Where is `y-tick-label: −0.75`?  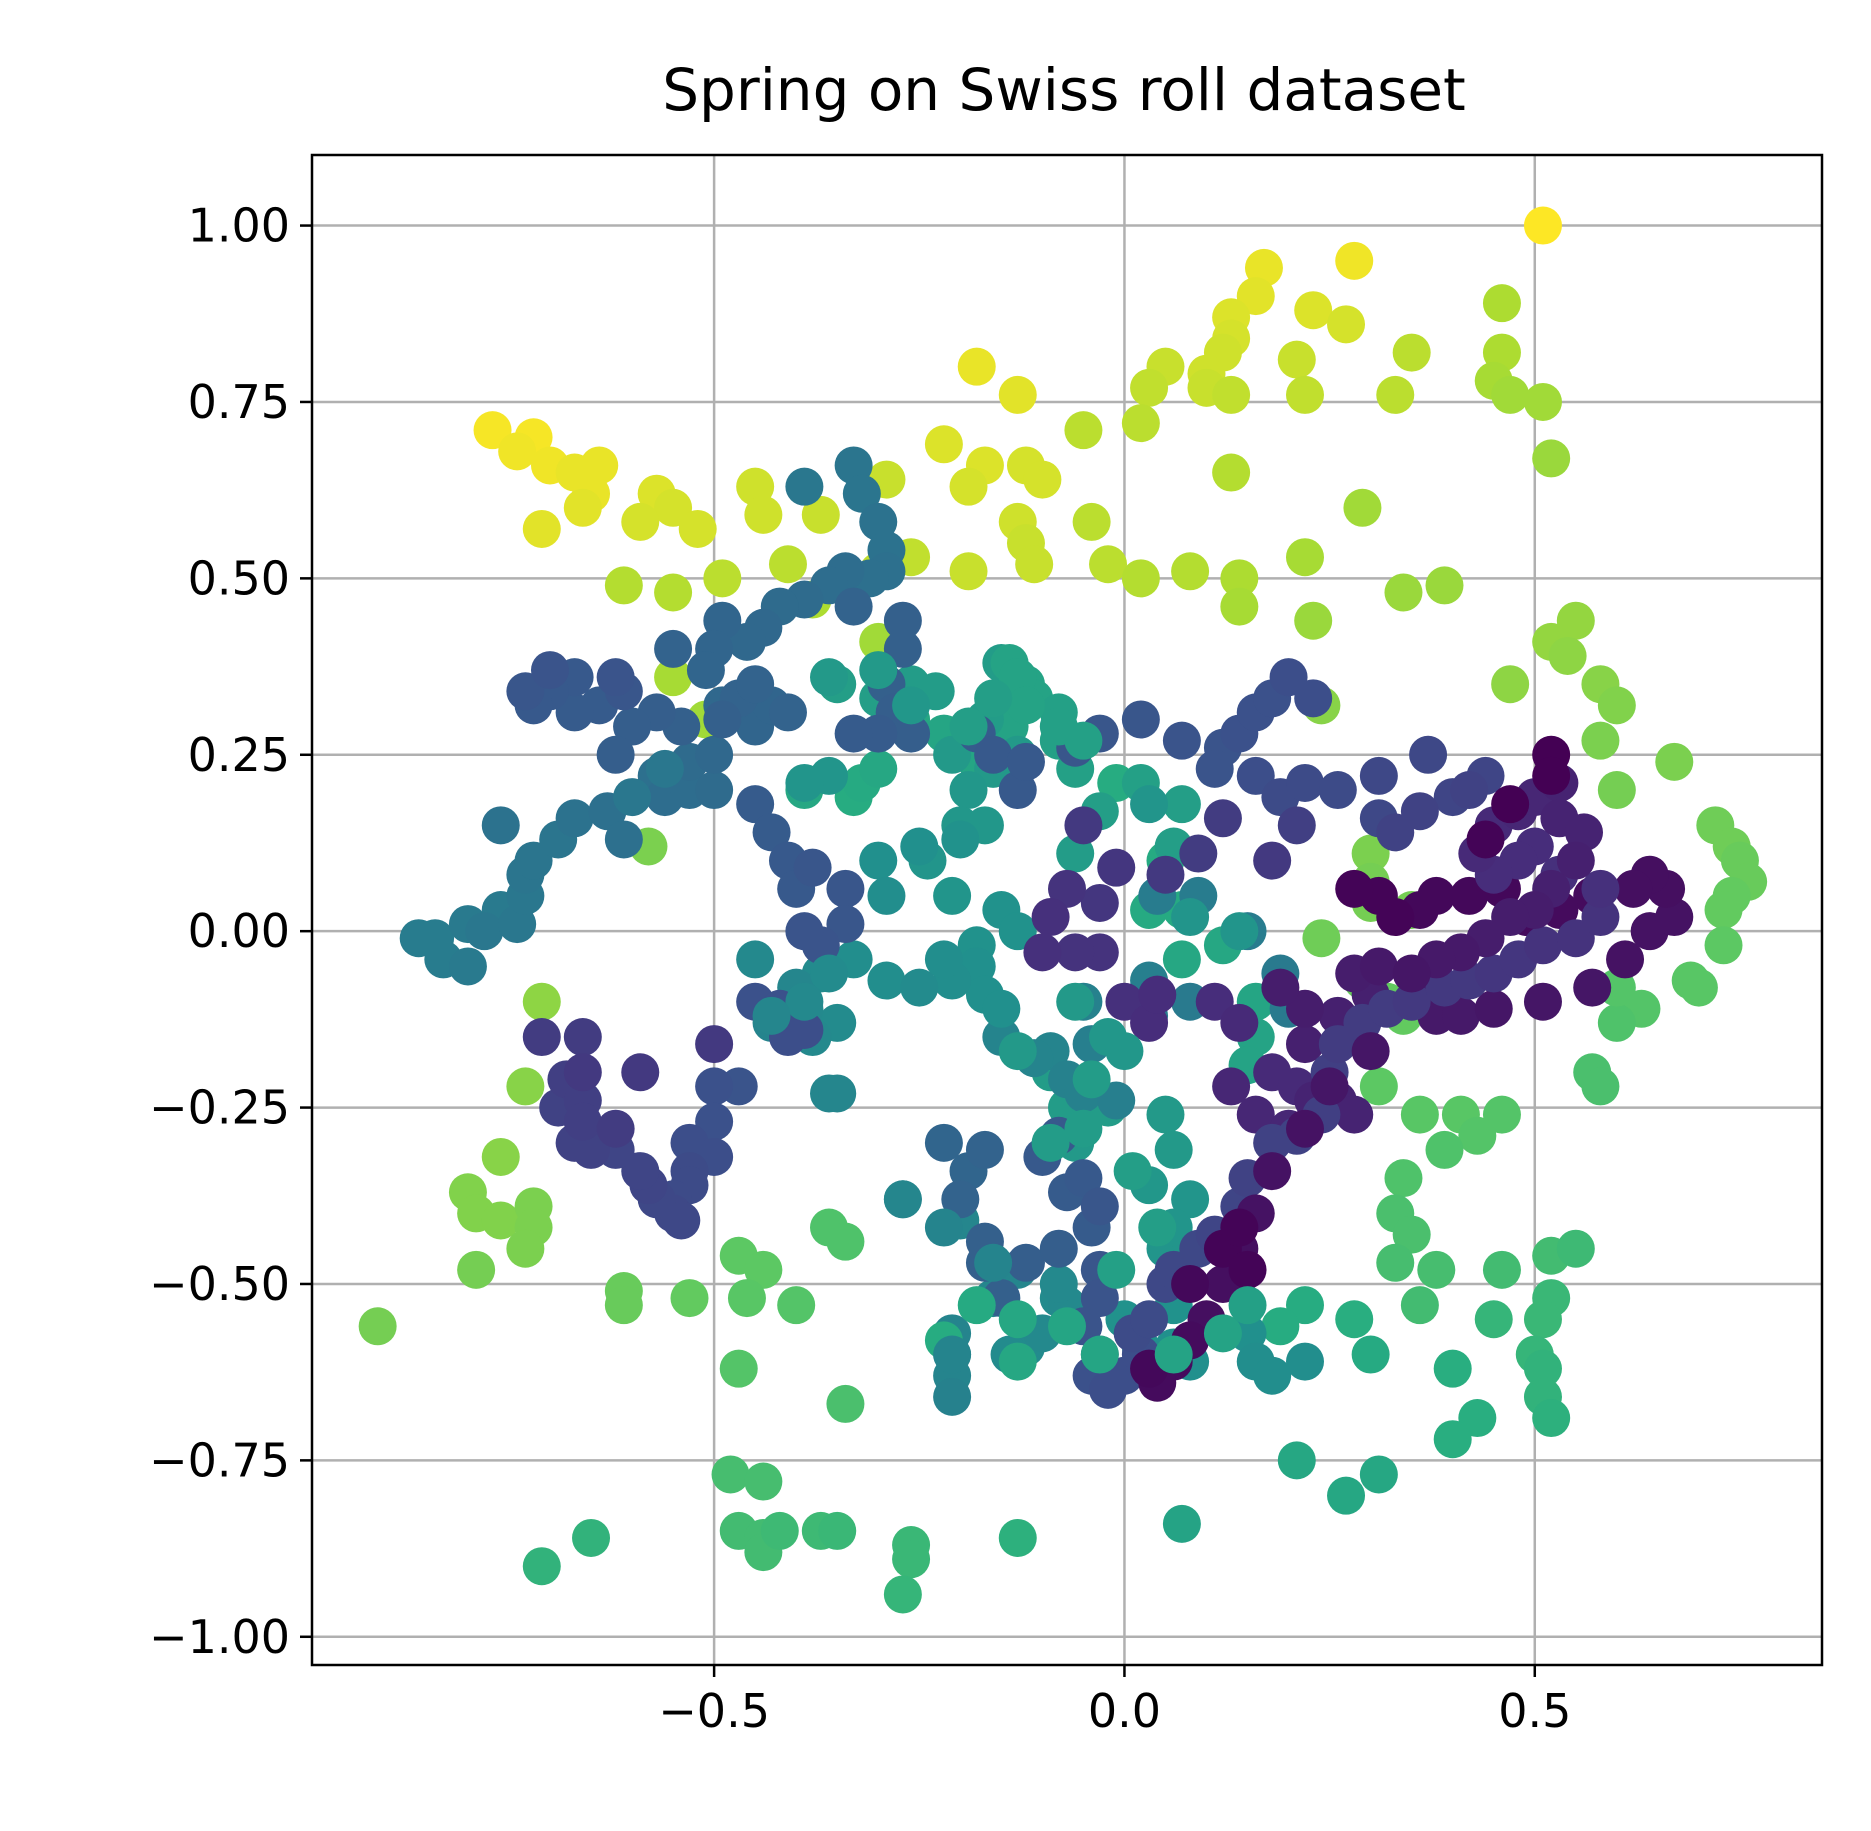 y-tick-label: −0.75 is located at coordinates (219, 1460).